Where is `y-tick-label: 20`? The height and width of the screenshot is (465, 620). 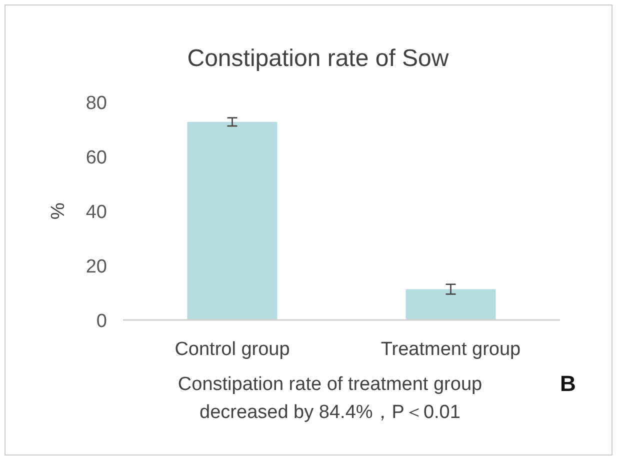 y-tick-label: 20 is located at coordinates (96, 267).